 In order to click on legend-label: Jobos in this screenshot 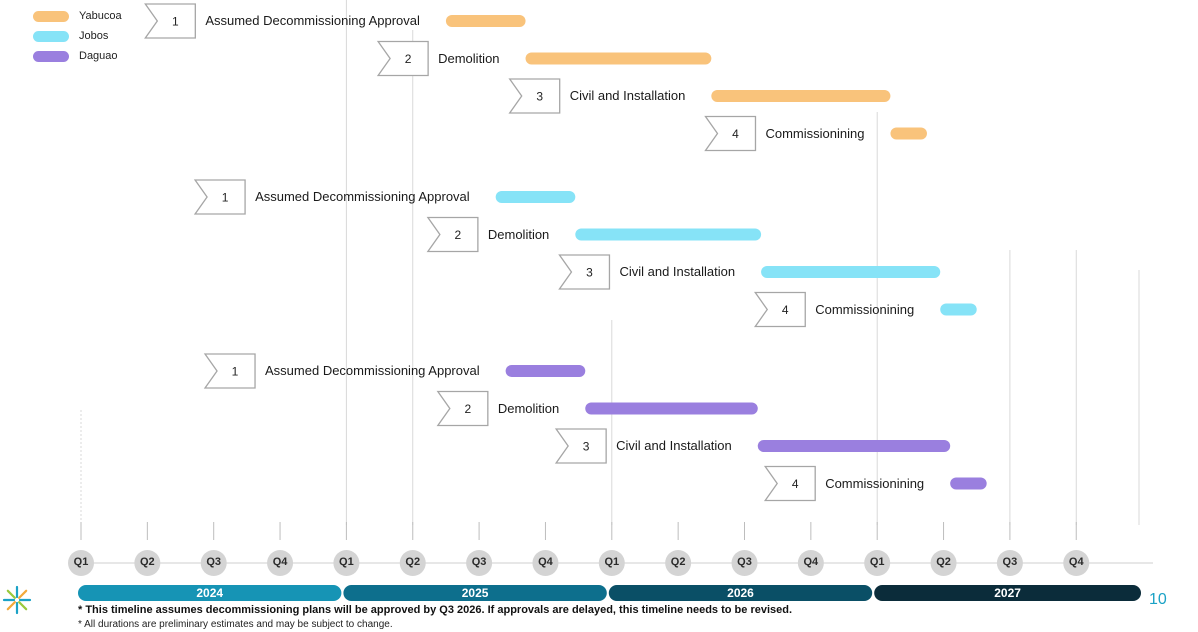, I will do `click(94, 36)`.